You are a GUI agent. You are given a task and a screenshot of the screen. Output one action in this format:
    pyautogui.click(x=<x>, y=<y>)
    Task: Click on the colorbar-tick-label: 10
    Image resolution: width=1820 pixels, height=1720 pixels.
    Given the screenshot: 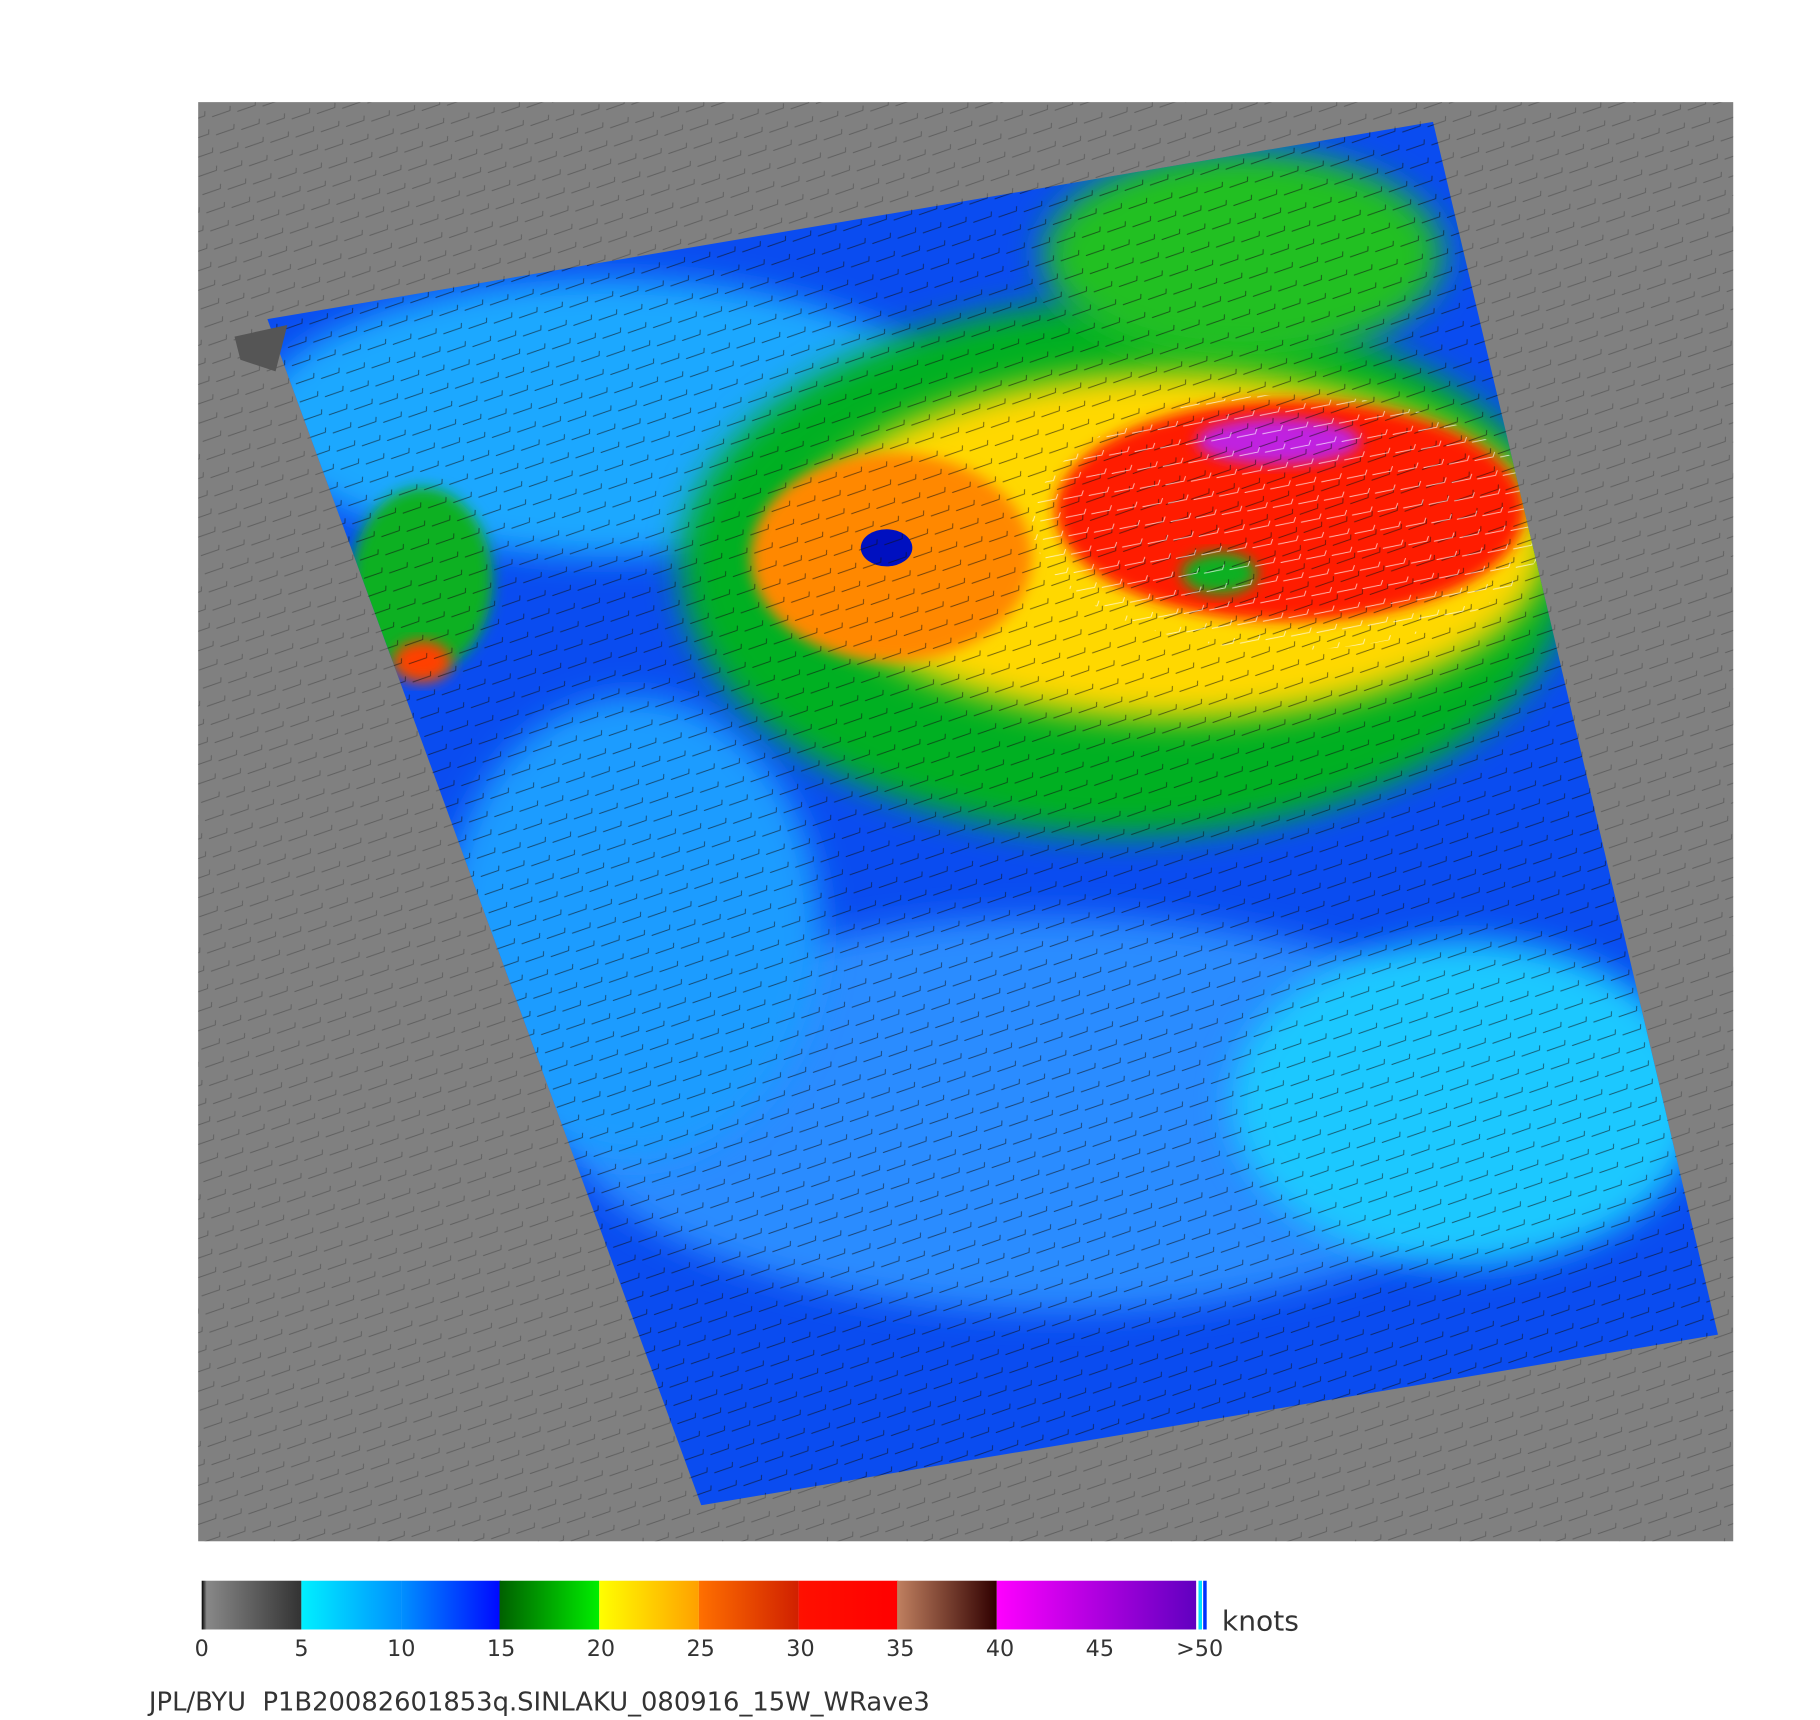 What is the action you would take?
    pyautogui.click(x=401, y=1649)
    